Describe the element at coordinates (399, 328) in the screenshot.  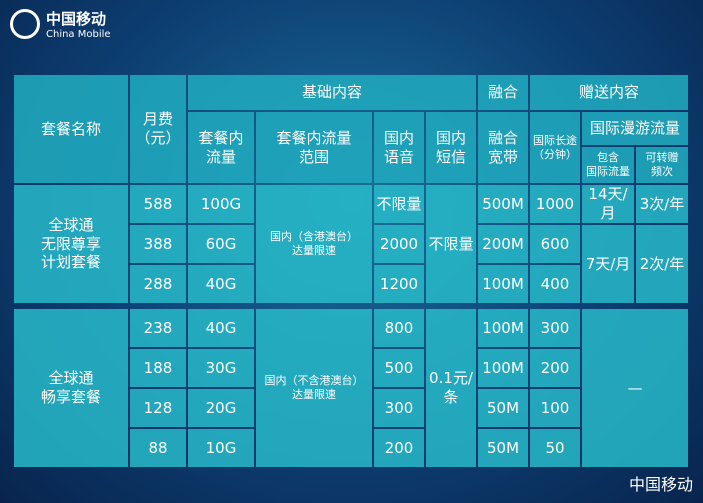
I see `voice: 800` at that location.